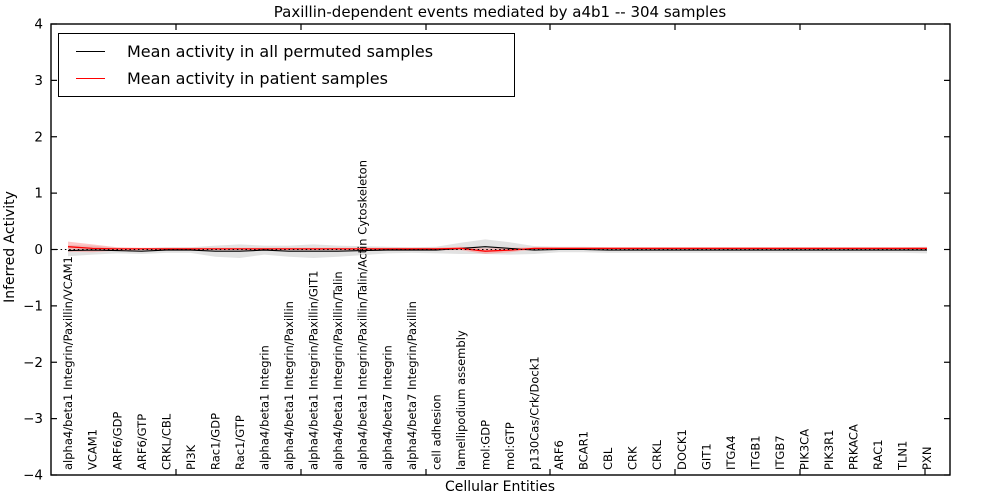 This screenshot has height=500, width=1000. Describe the element at coordinates (485, 445) in the screenshot. I see `x-tick-label: mol:GDP` at that location.